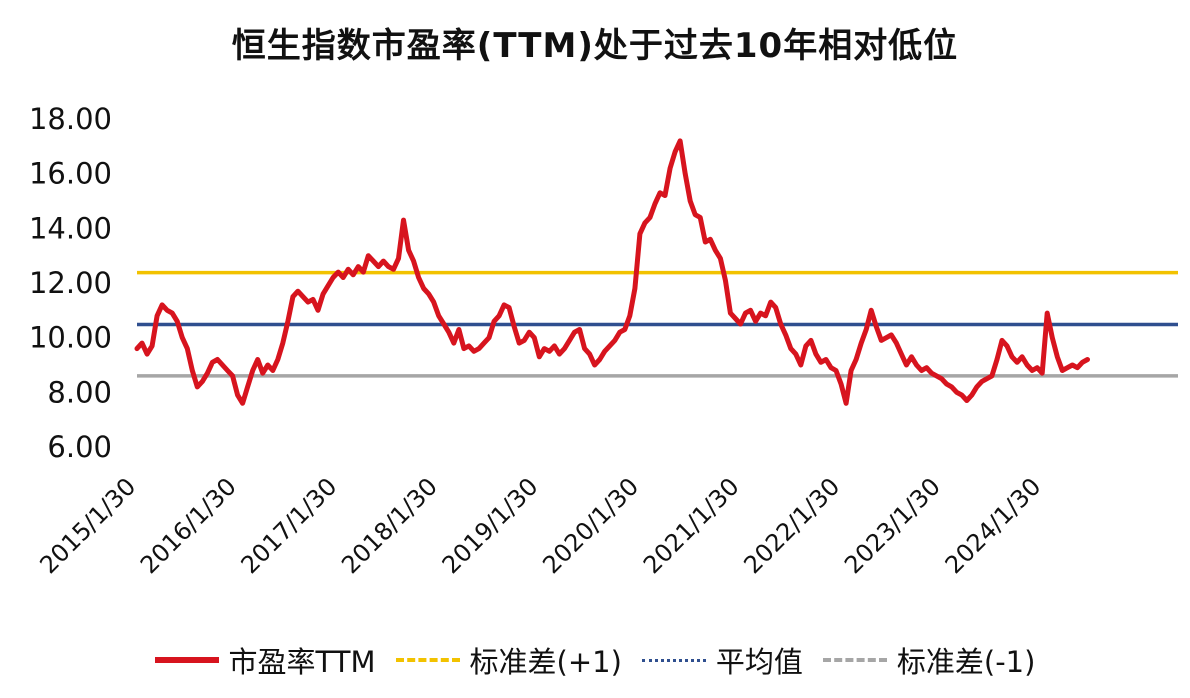  What do you see at coordinates (892, 525) in the screenshot?
I see `x-tick-label: 2023/1/30` at bounding box center [892, 525].